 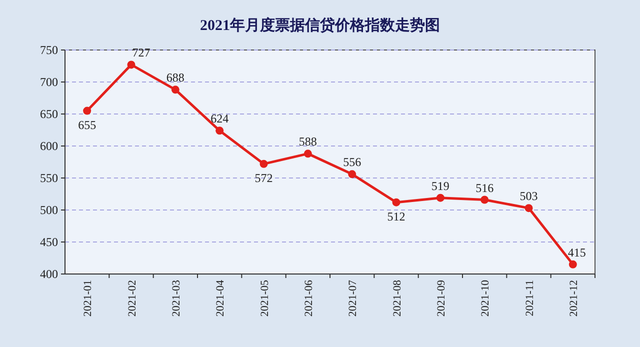 What do you see at coordinates (49, 210) in the screenshot?
I see `y-tick-label: 500` at bounding box center [49, 210].